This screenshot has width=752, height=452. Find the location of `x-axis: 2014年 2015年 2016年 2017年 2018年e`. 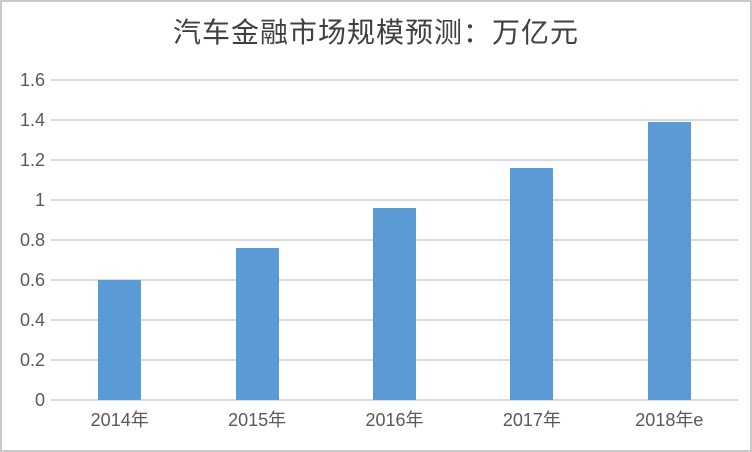

x-axis: 2014年 2015年 2016年 2017年 2018年e is located at coordinates (394, 420).